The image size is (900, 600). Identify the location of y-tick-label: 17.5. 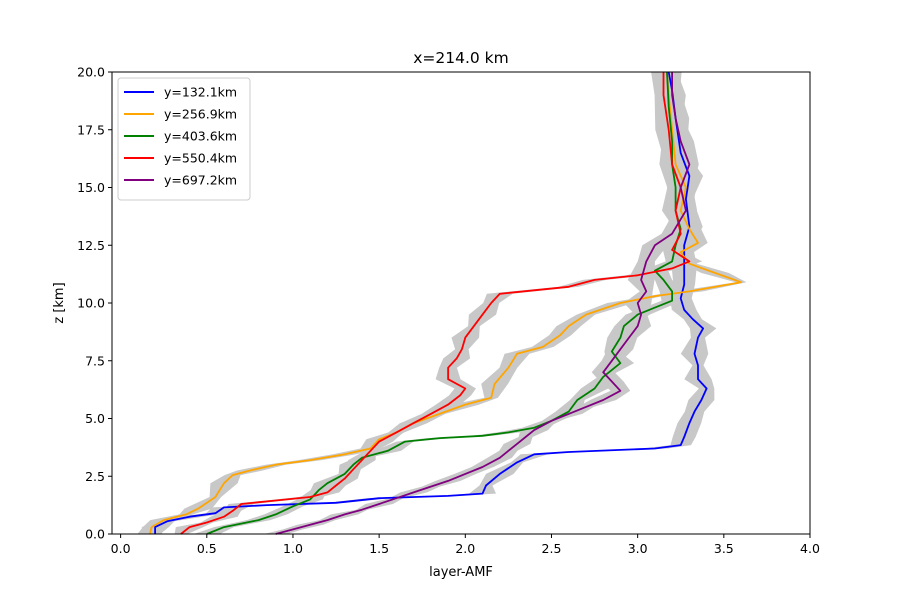
(91, 129).